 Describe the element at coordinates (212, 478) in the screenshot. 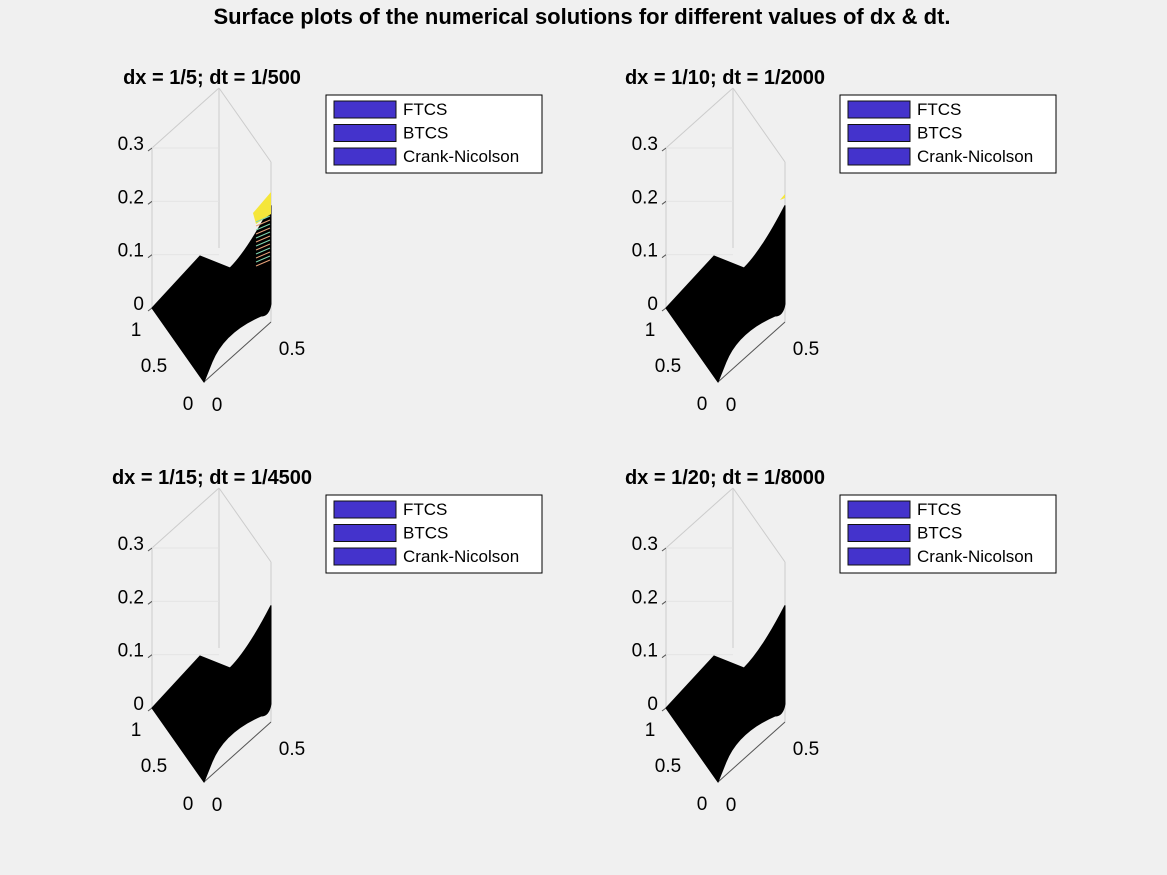

I see `panel-title: dx = 1/15; dt = 1/4500` at that location.